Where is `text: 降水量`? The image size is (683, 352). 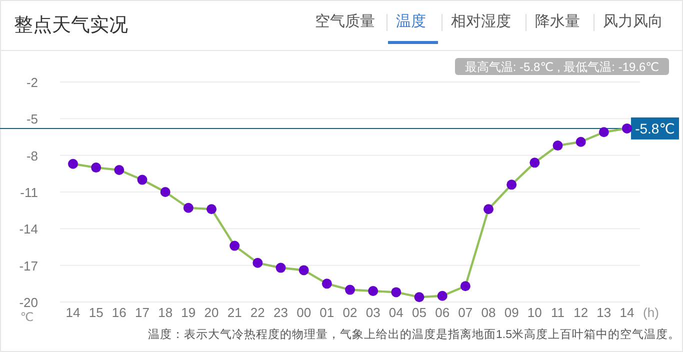
text: 降水量 is located at coordinates (557, 21).